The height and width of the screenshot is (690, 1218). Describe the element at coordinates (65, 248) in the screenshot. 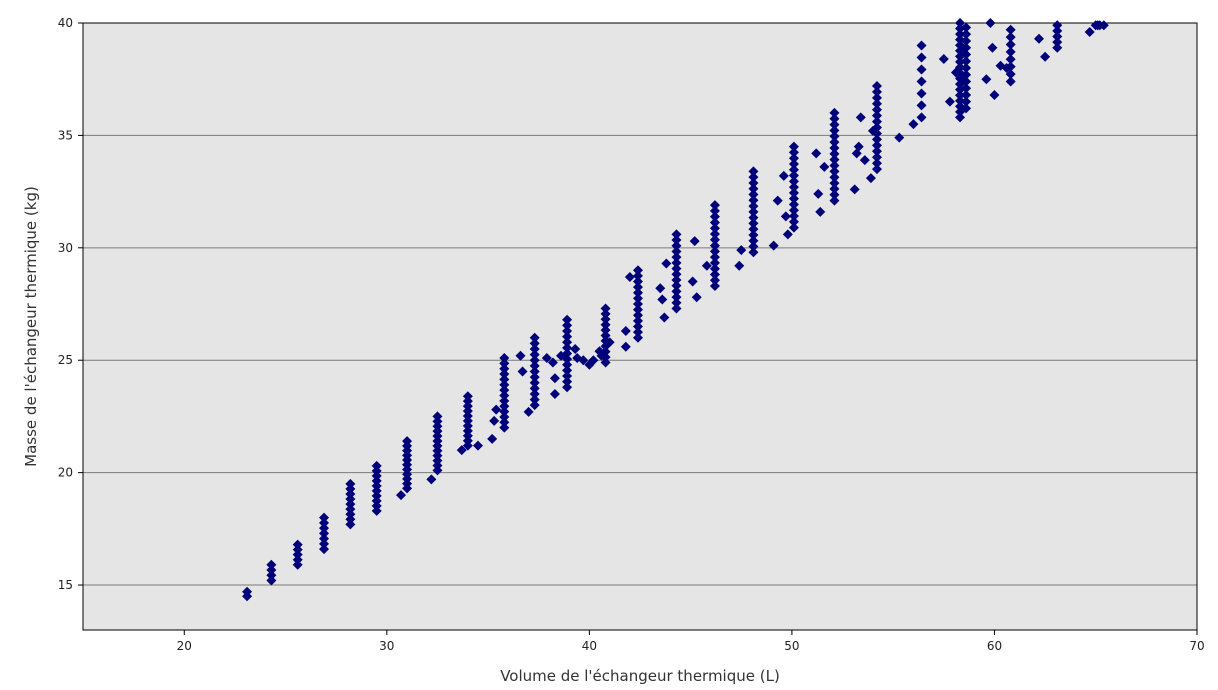

I see `y-tick-label: 30` at that location.